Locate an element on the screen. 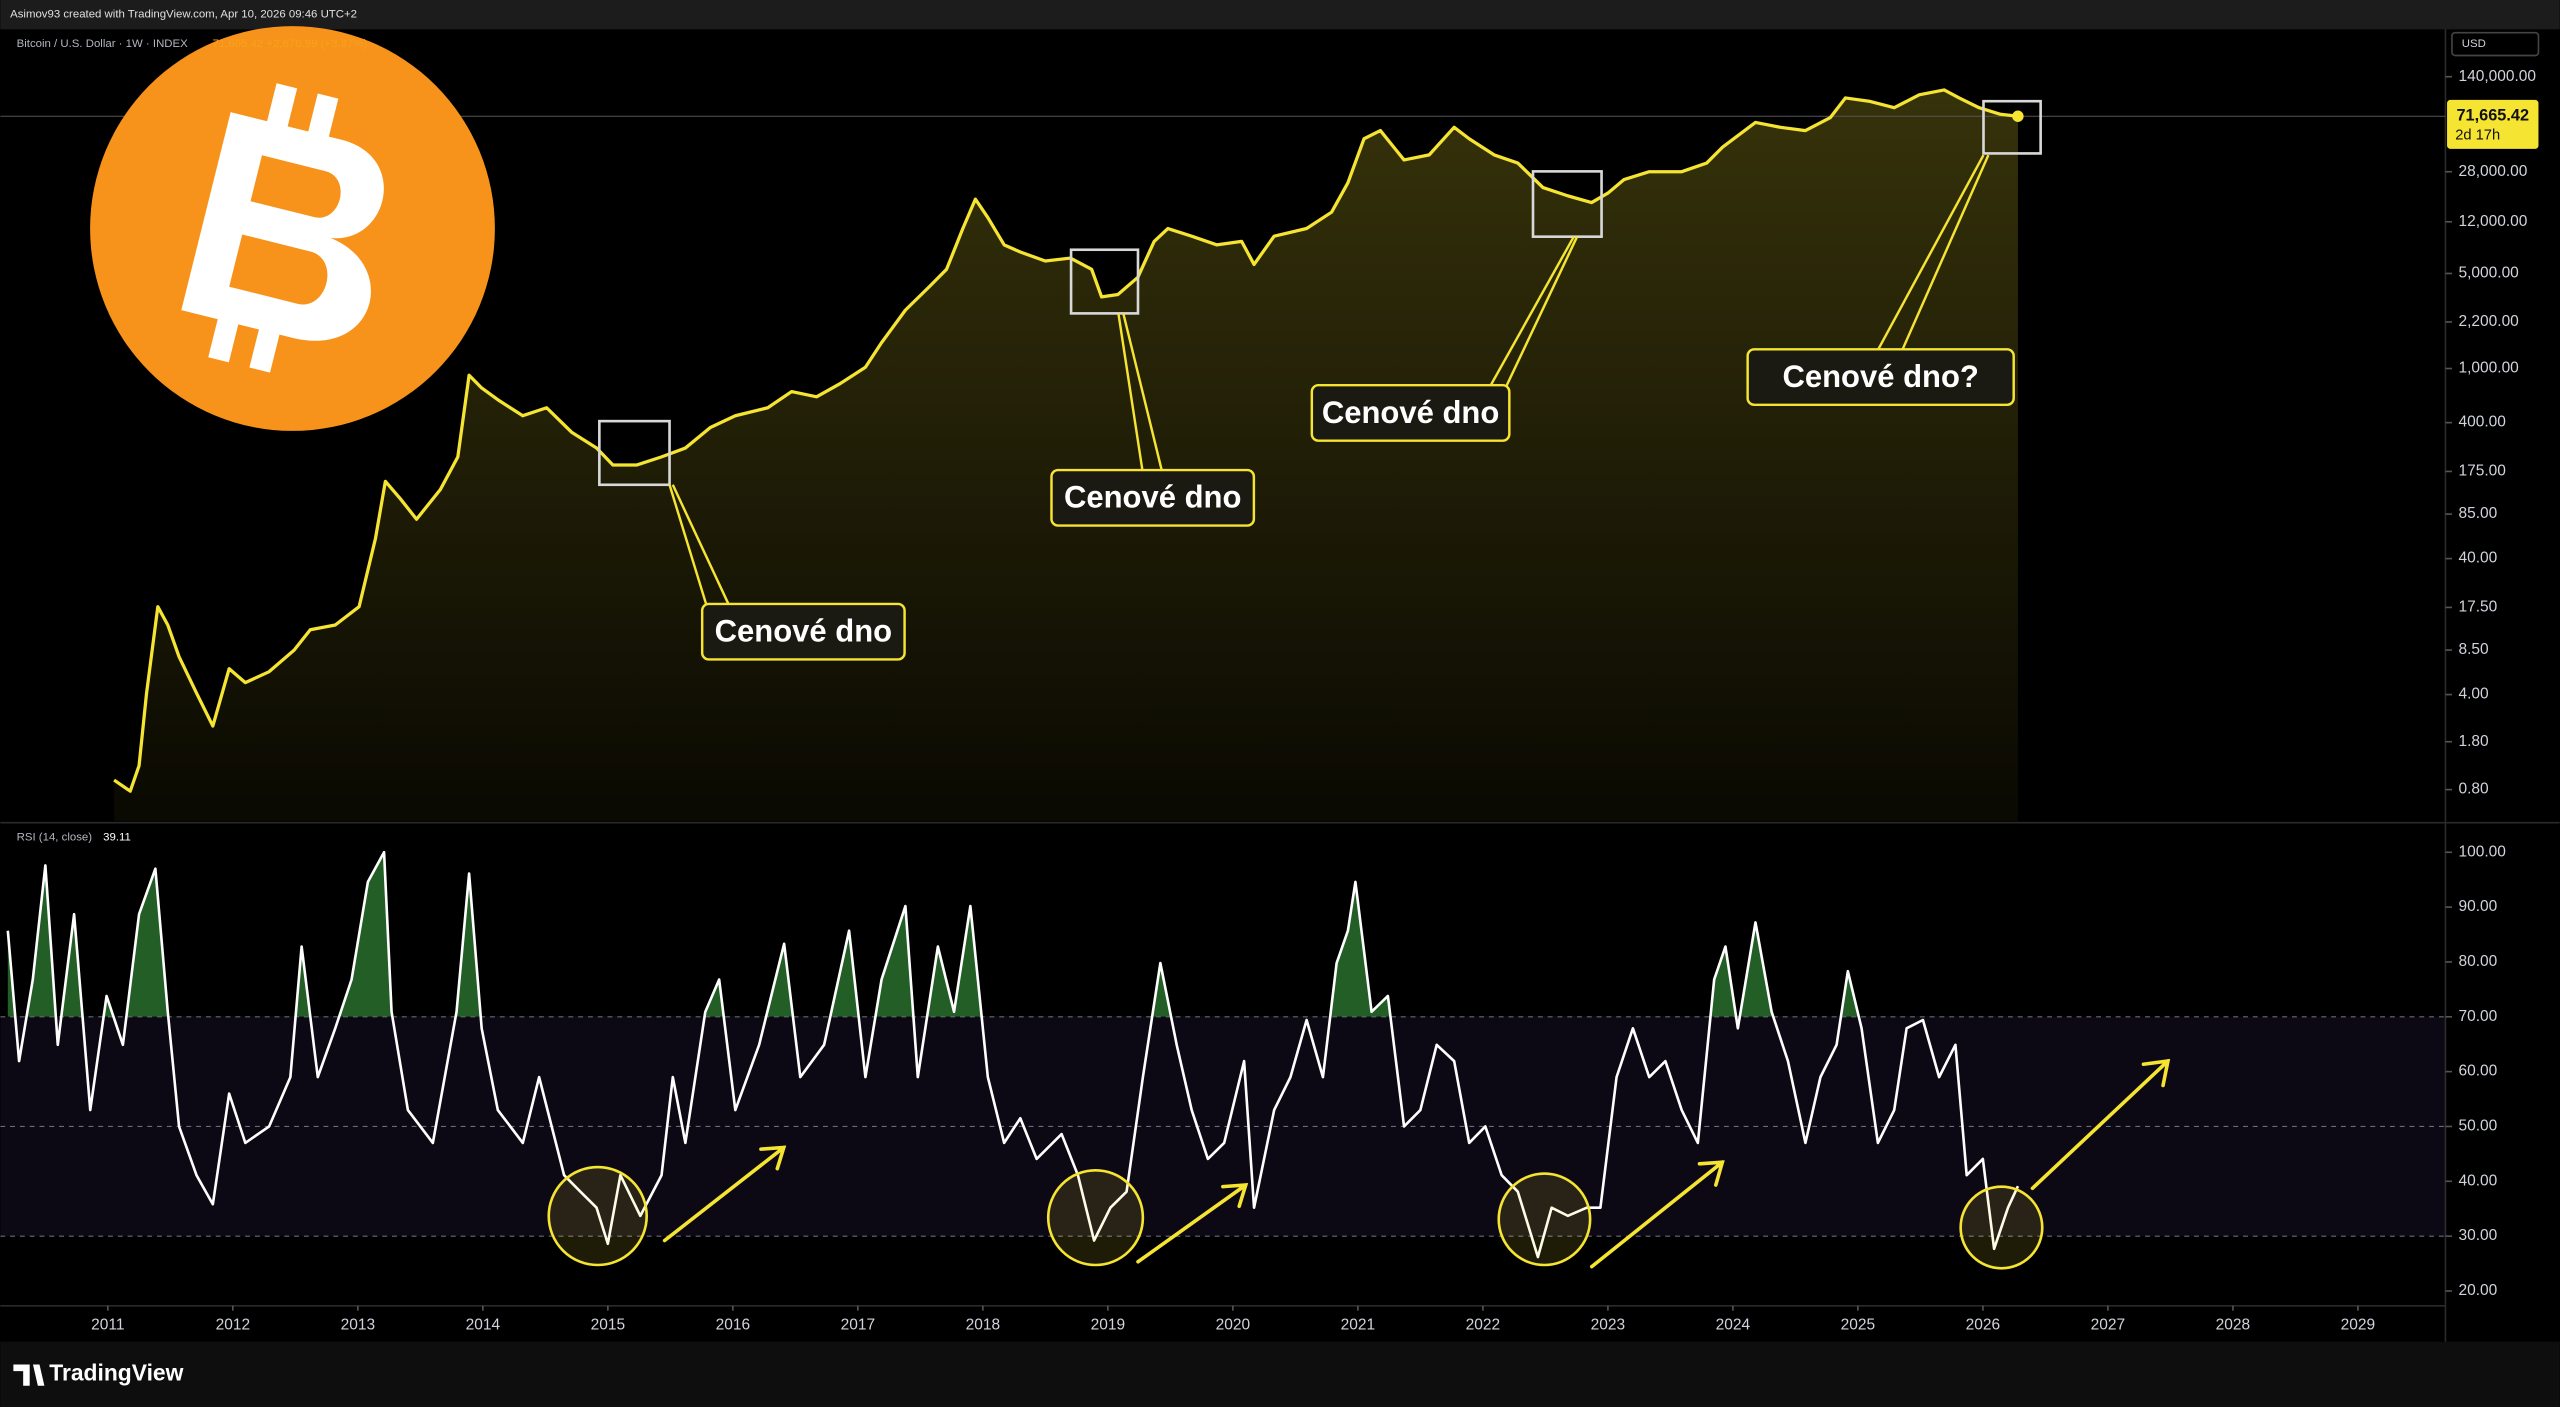 The width and height of the screenshot is (2560, 1407). y-tick-label: 70.00 is located at coordinates (2477, 1016).